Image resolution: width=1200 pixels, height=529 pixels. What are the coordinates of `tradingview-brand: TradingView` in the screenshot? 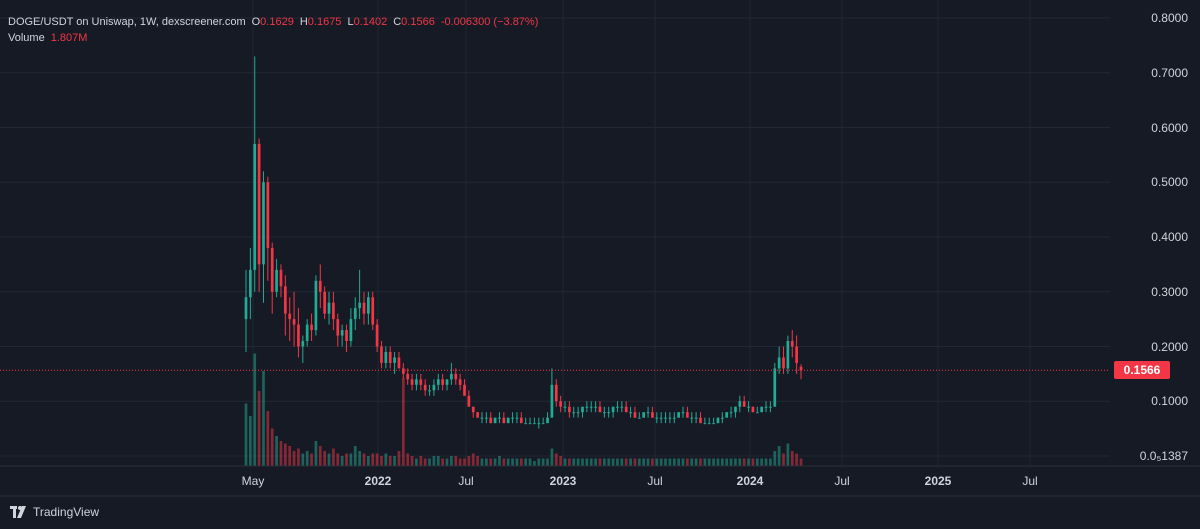 It's located at (54, 512).